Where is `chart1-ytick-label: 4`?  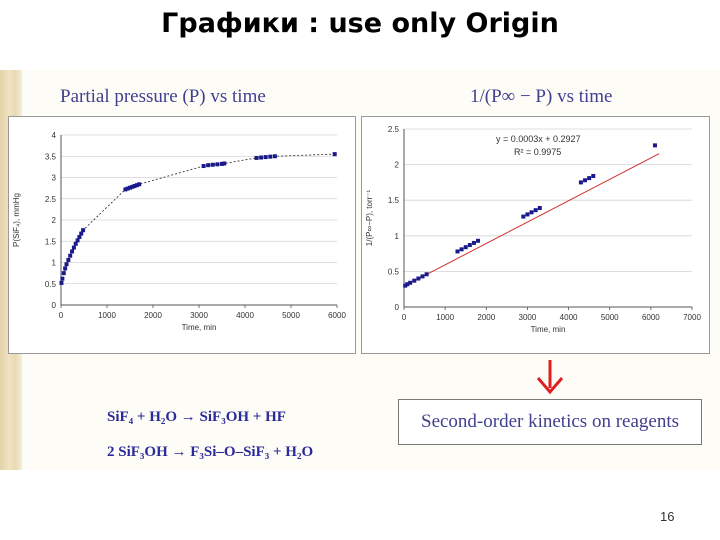 chart1-ytick-label: 4 is located at coordinates (54, 135).